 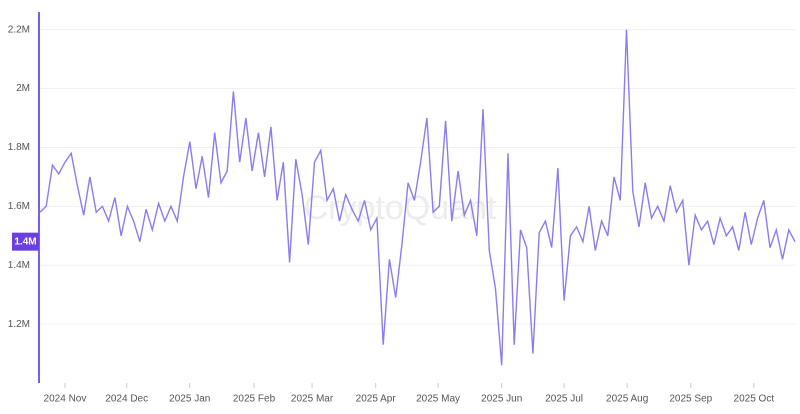 What do you see at coordinates (438, 399) in the screenshot?
I see `x-tick-label: 2025 May` at bounding box center [438, 399].